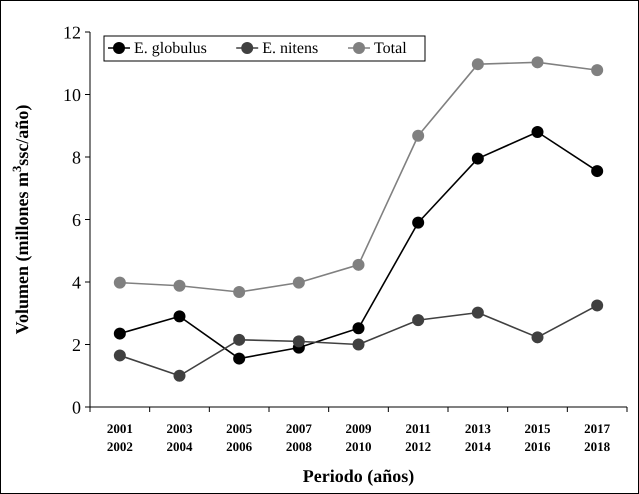 The width and height of the screenshot is (639, 494). What do you see at coordinates (76, 407) in the screenshot?
I see `y-tick-label: 0` at bounding box center [76, 407].